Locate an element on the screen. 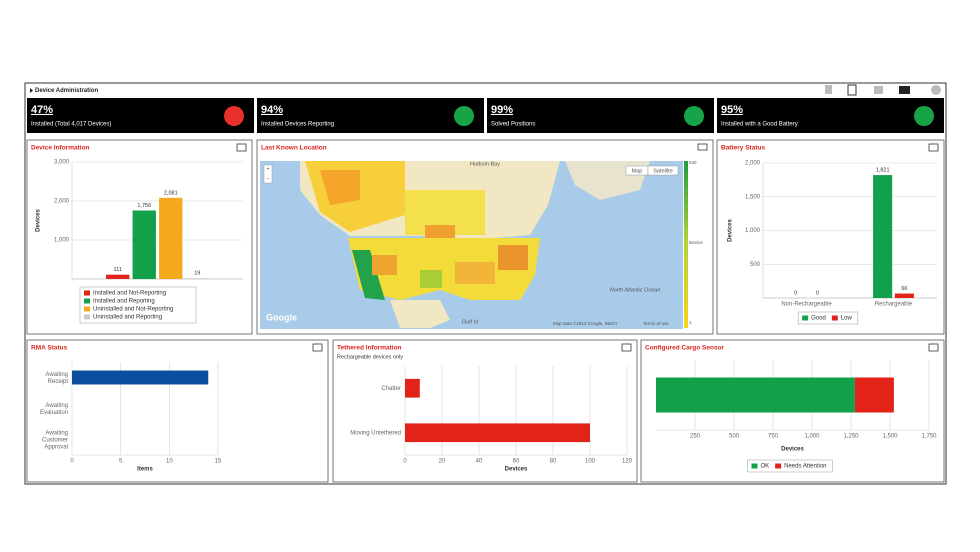  x-tick-label: 15 is located at coordinates (218, 462).